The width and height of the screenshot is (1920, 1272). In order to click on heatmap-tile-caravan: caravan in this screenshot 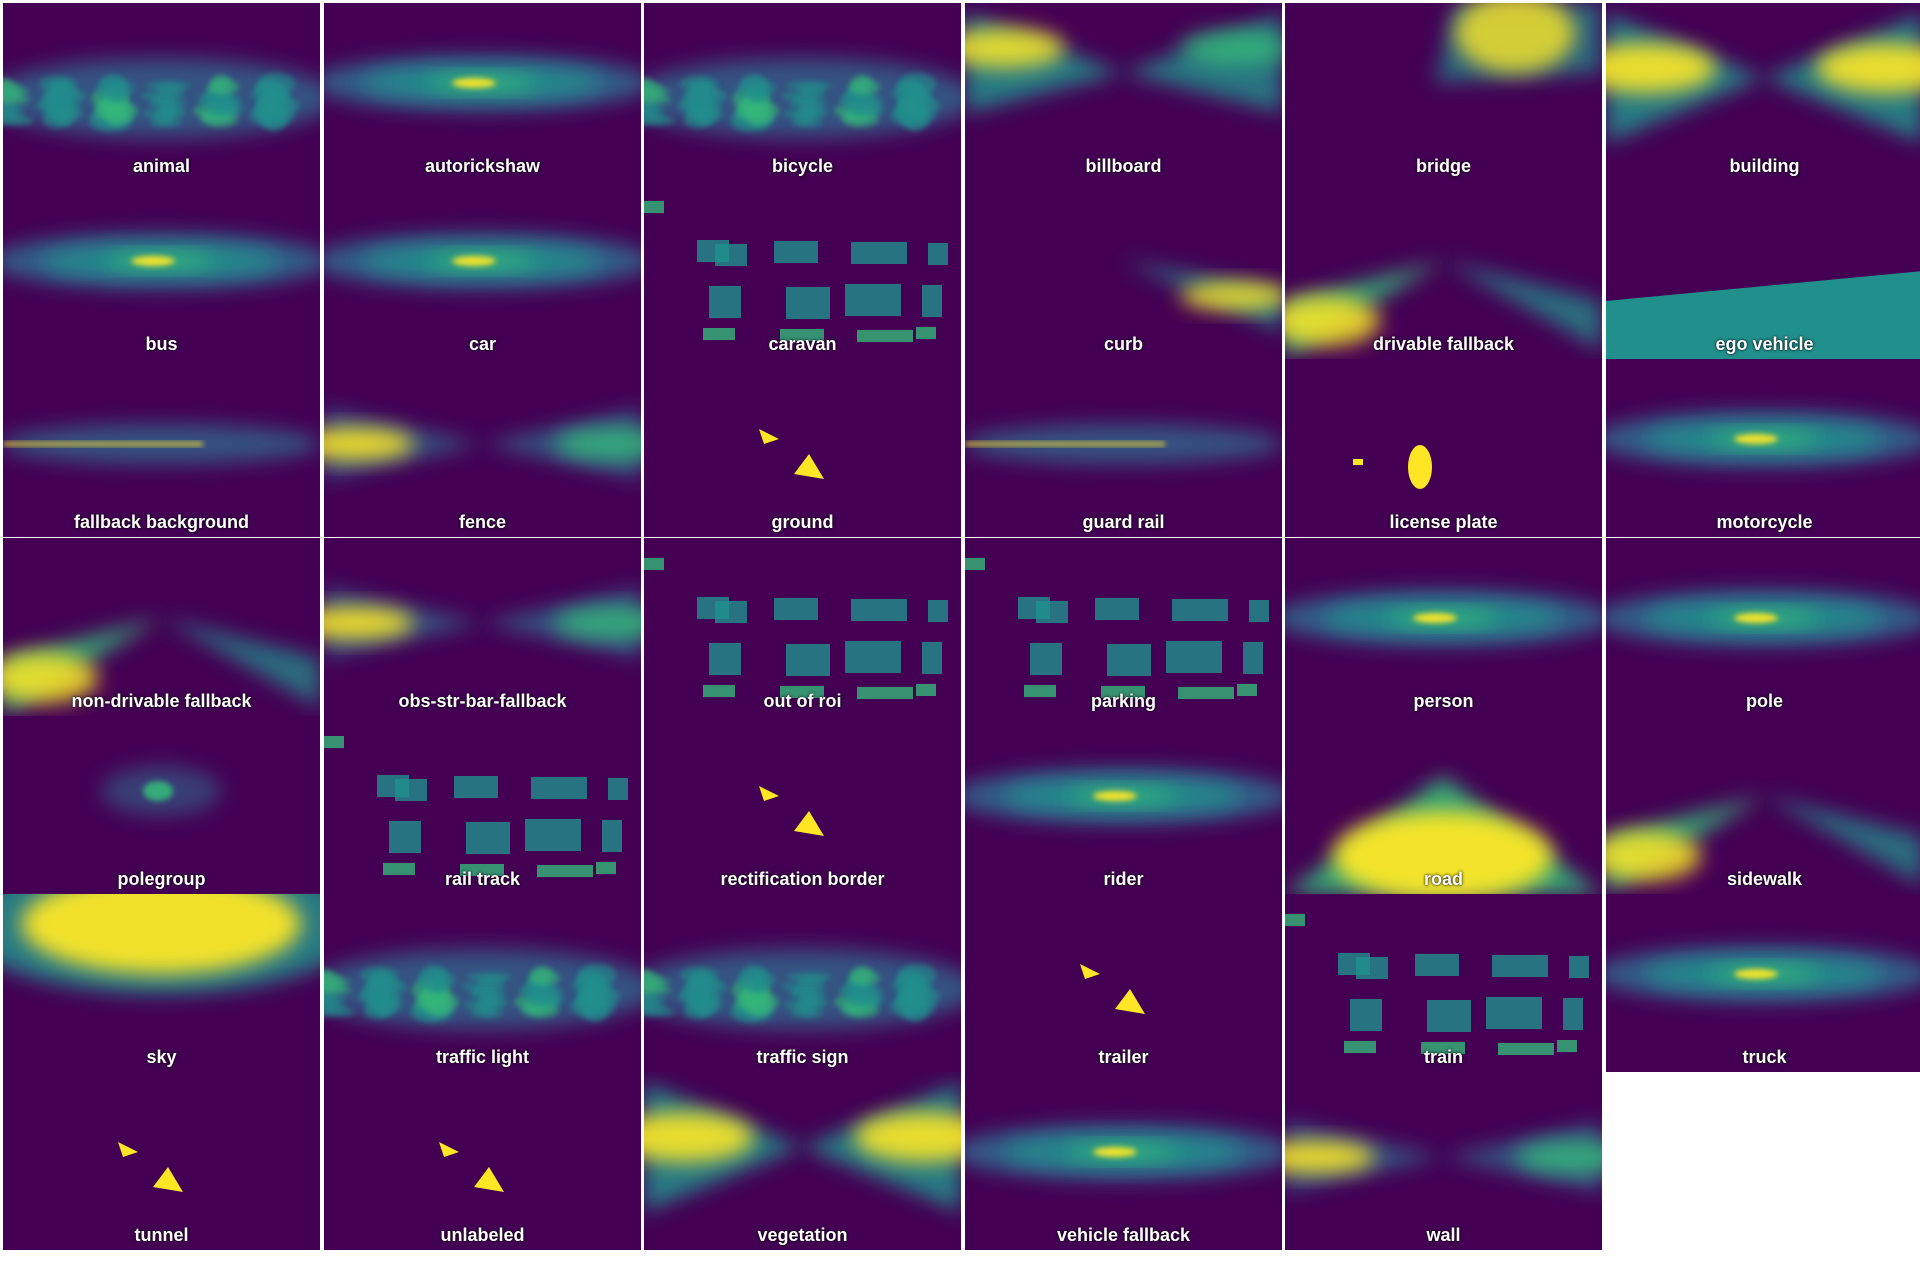, I will do `click(802, 270)`.